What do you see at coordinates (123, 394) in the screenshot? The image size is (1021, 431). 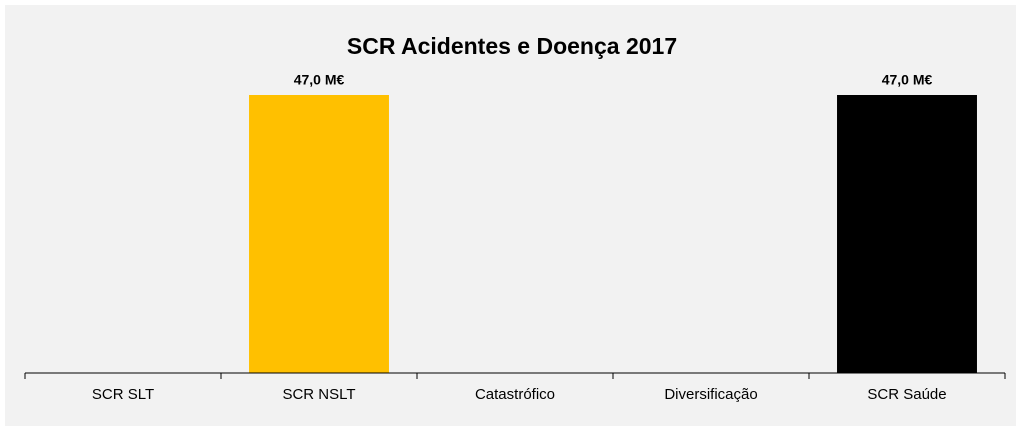 I see `x-tick-label: SCR SLT` at bounding box center [123, 394].